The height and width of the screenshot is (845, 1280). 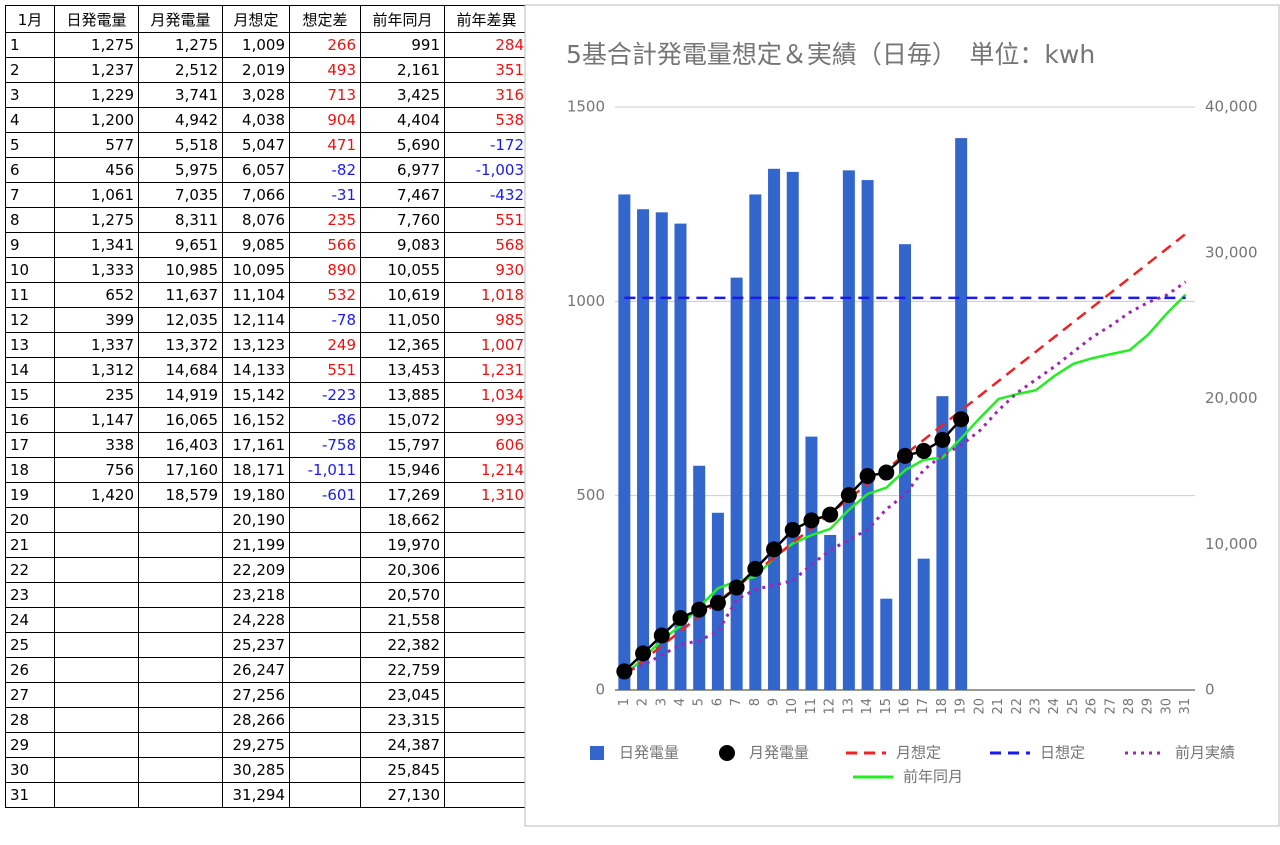 What do you see at coordinates (256, 195) in the screenshot?
I see `table-cell: 7,066` at bounding box center [256, 195].